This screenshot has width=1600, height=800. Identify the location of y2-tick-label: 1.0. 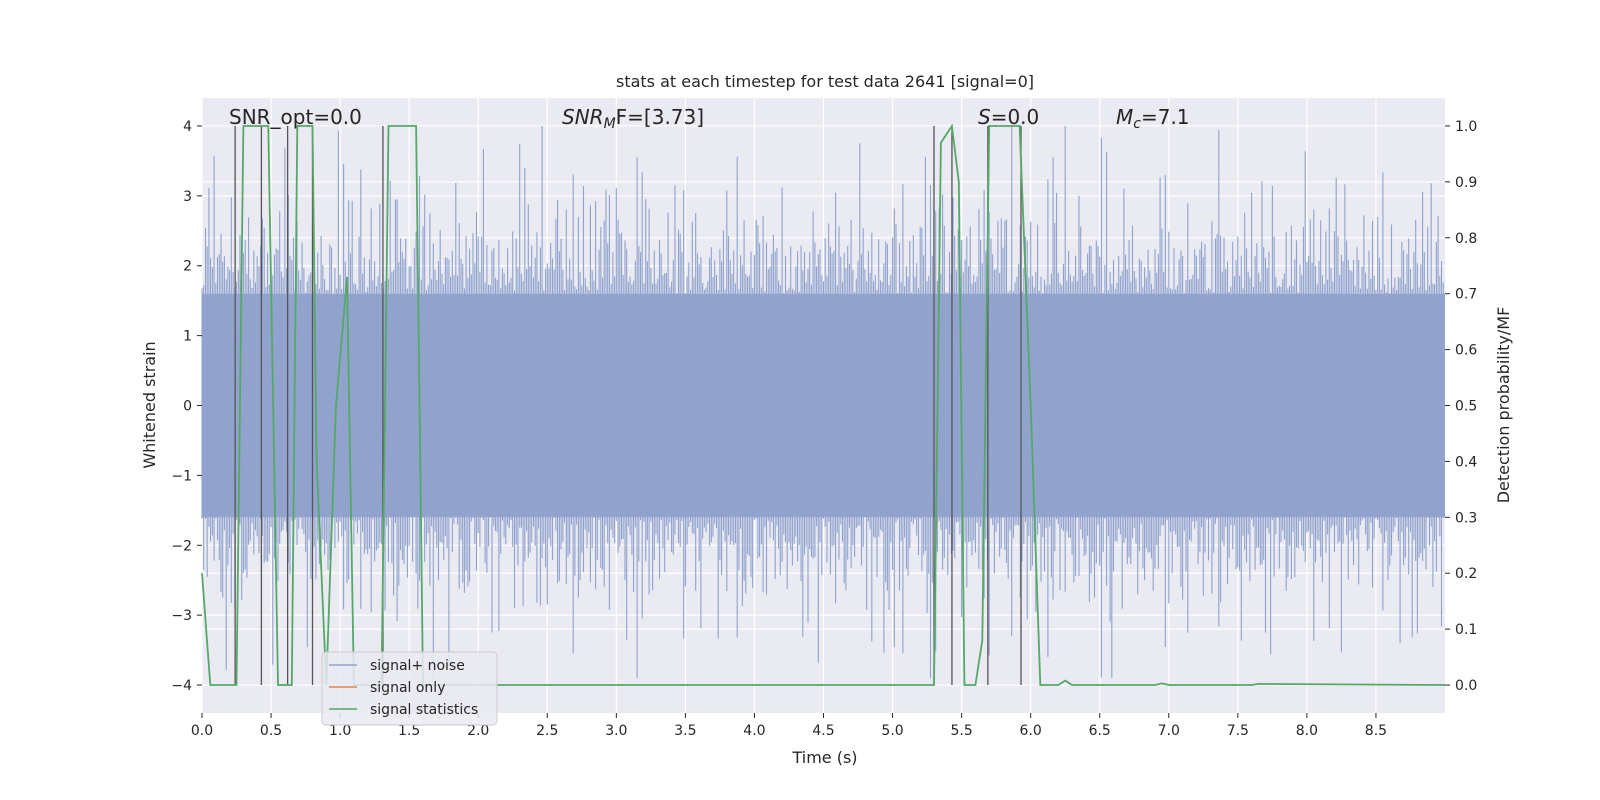
(1466, 127).